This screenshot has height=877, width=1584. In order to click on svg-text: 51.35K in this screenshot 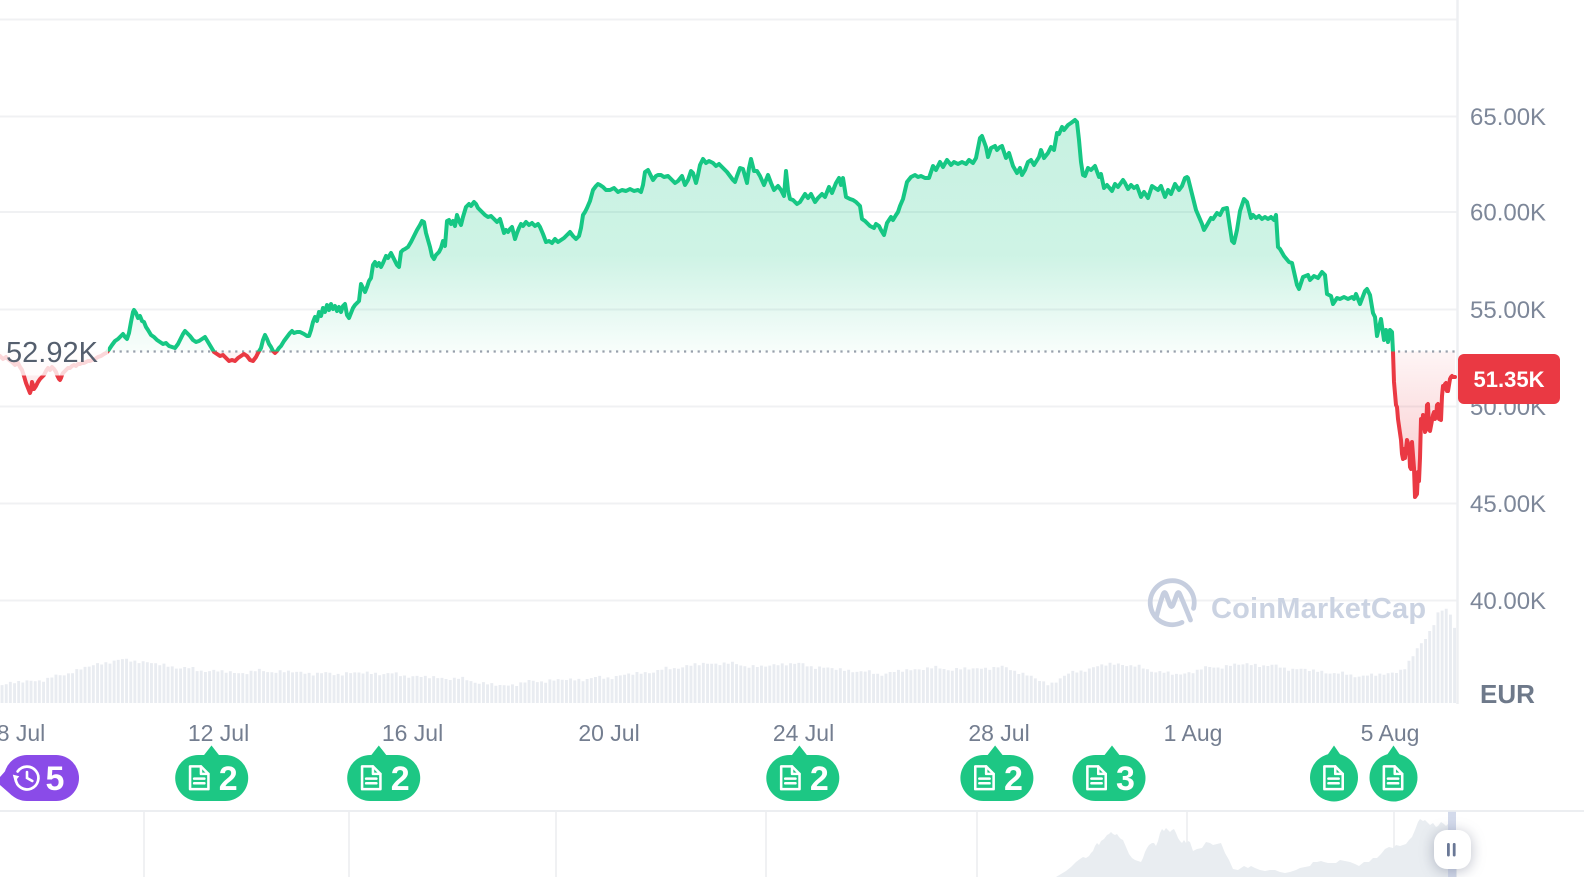, I will do `click(1509, 379)`.